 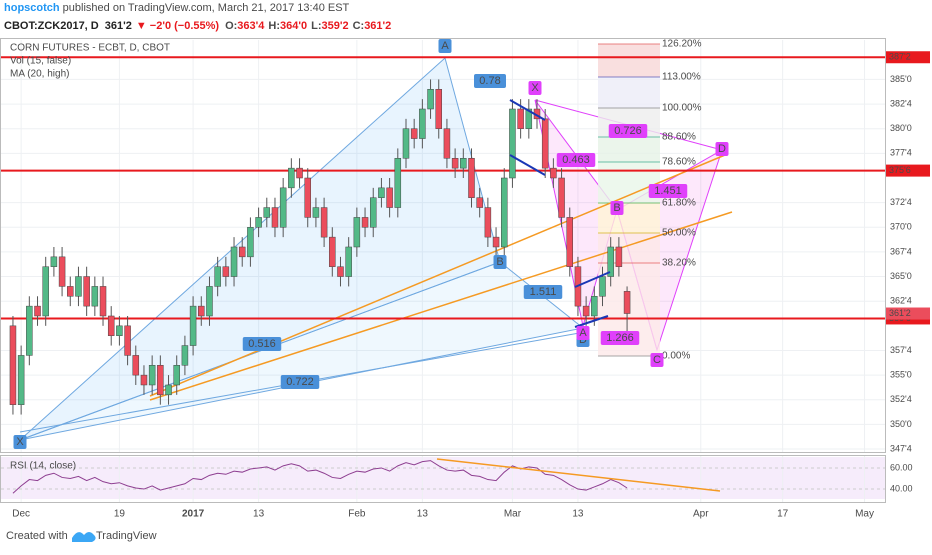 I want to click on x-tick-label: Apr, so click(x=701, y=514).